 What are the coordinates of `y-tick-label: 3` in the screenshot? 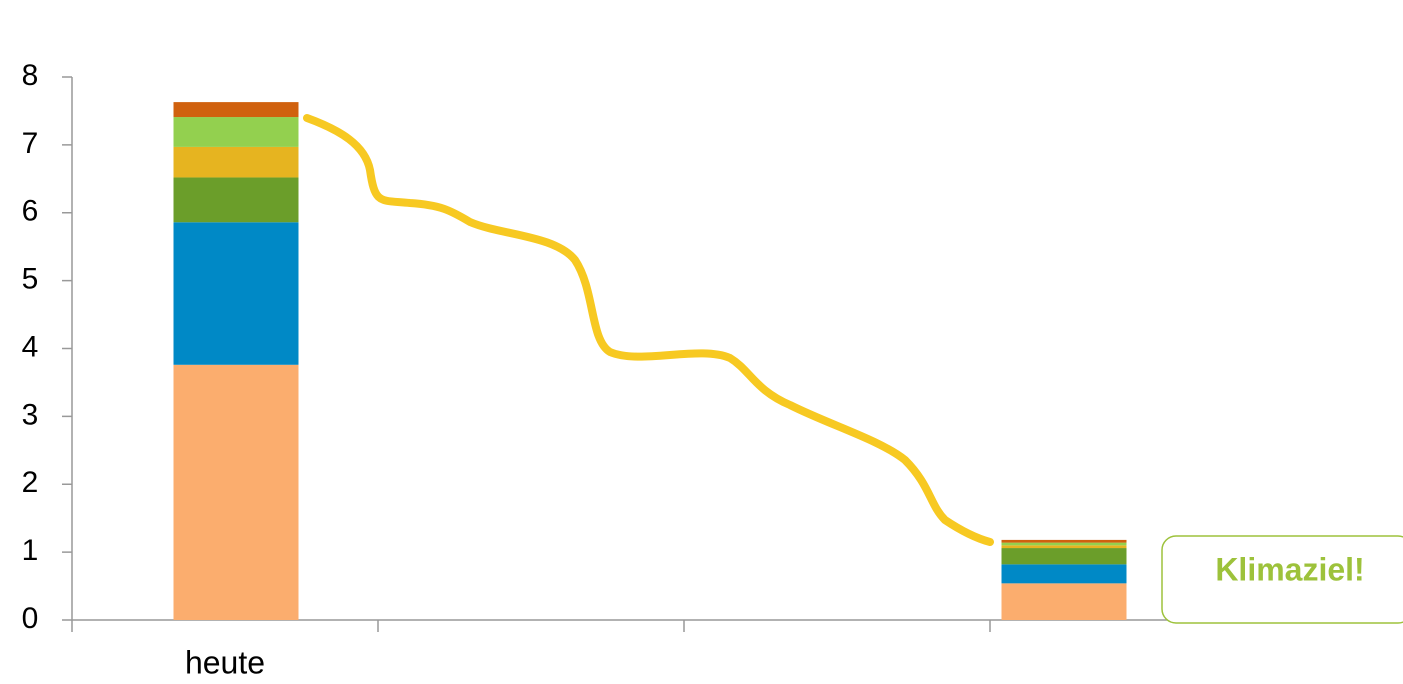 It's located at (30, 414).